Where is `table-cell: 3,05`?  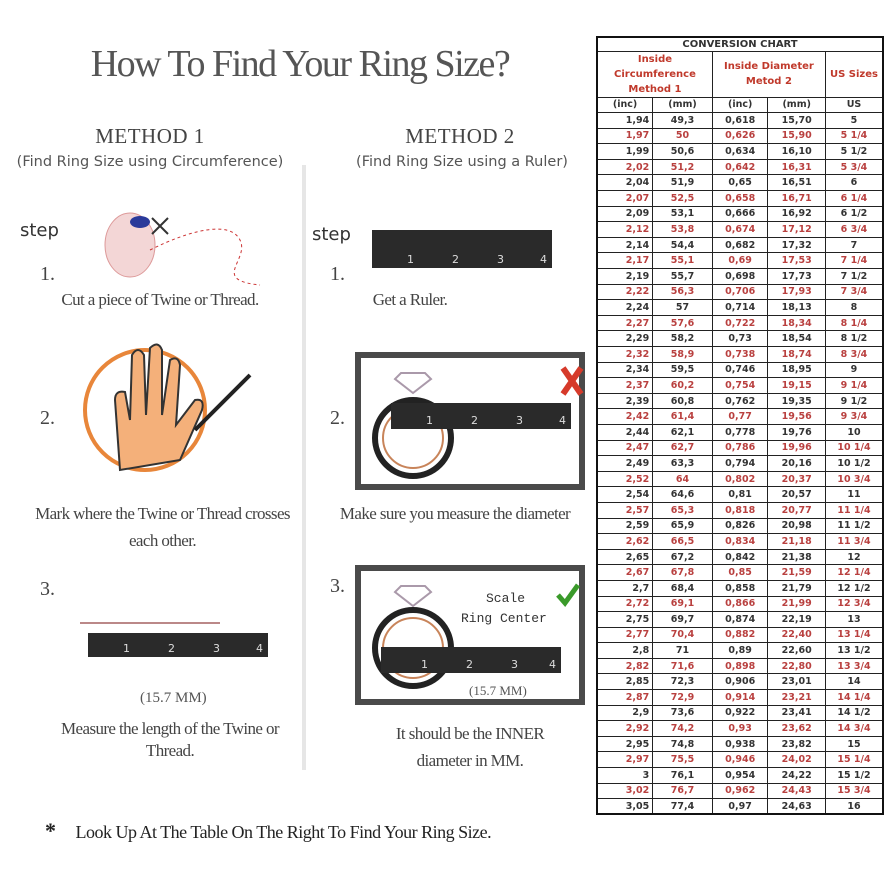 table-cell: 3,05 is located at coordinates (625, 806).